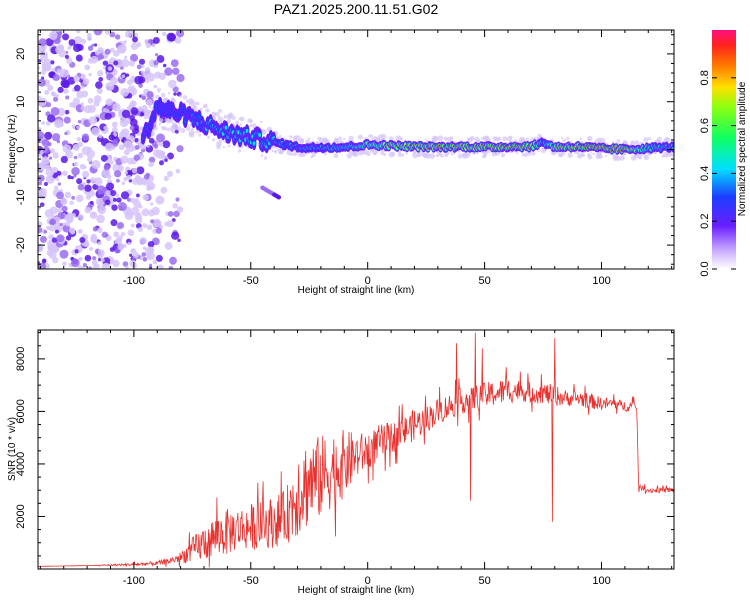 This screenshot has height=605, width=750. I want to click on colorbar-tick-label: 0.6, so click(705, 125).